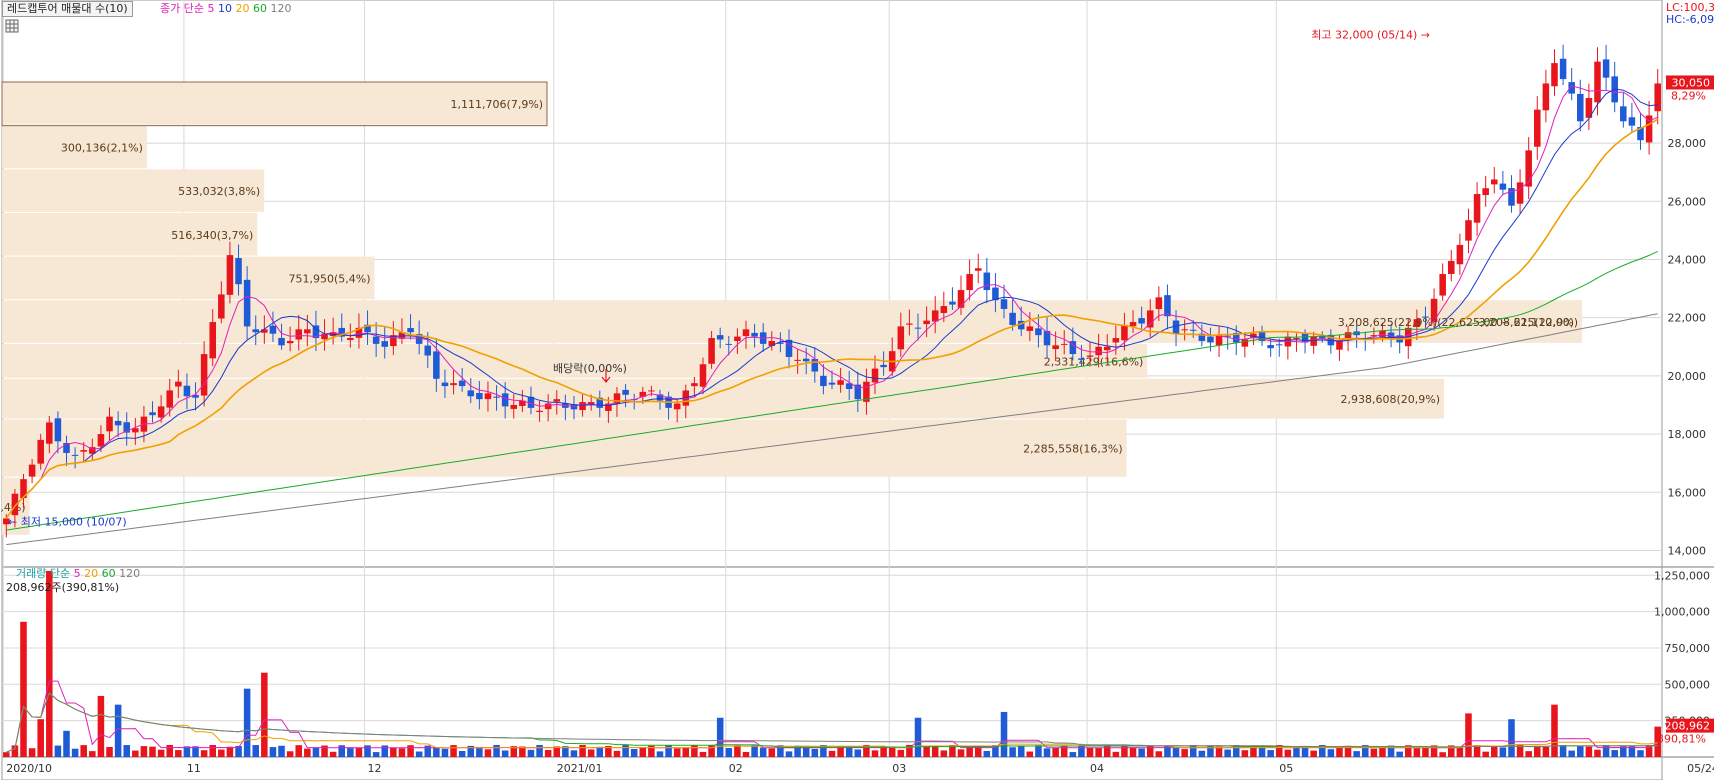  I want to click on price-tick-label: 18,000, so click(1687, 434).